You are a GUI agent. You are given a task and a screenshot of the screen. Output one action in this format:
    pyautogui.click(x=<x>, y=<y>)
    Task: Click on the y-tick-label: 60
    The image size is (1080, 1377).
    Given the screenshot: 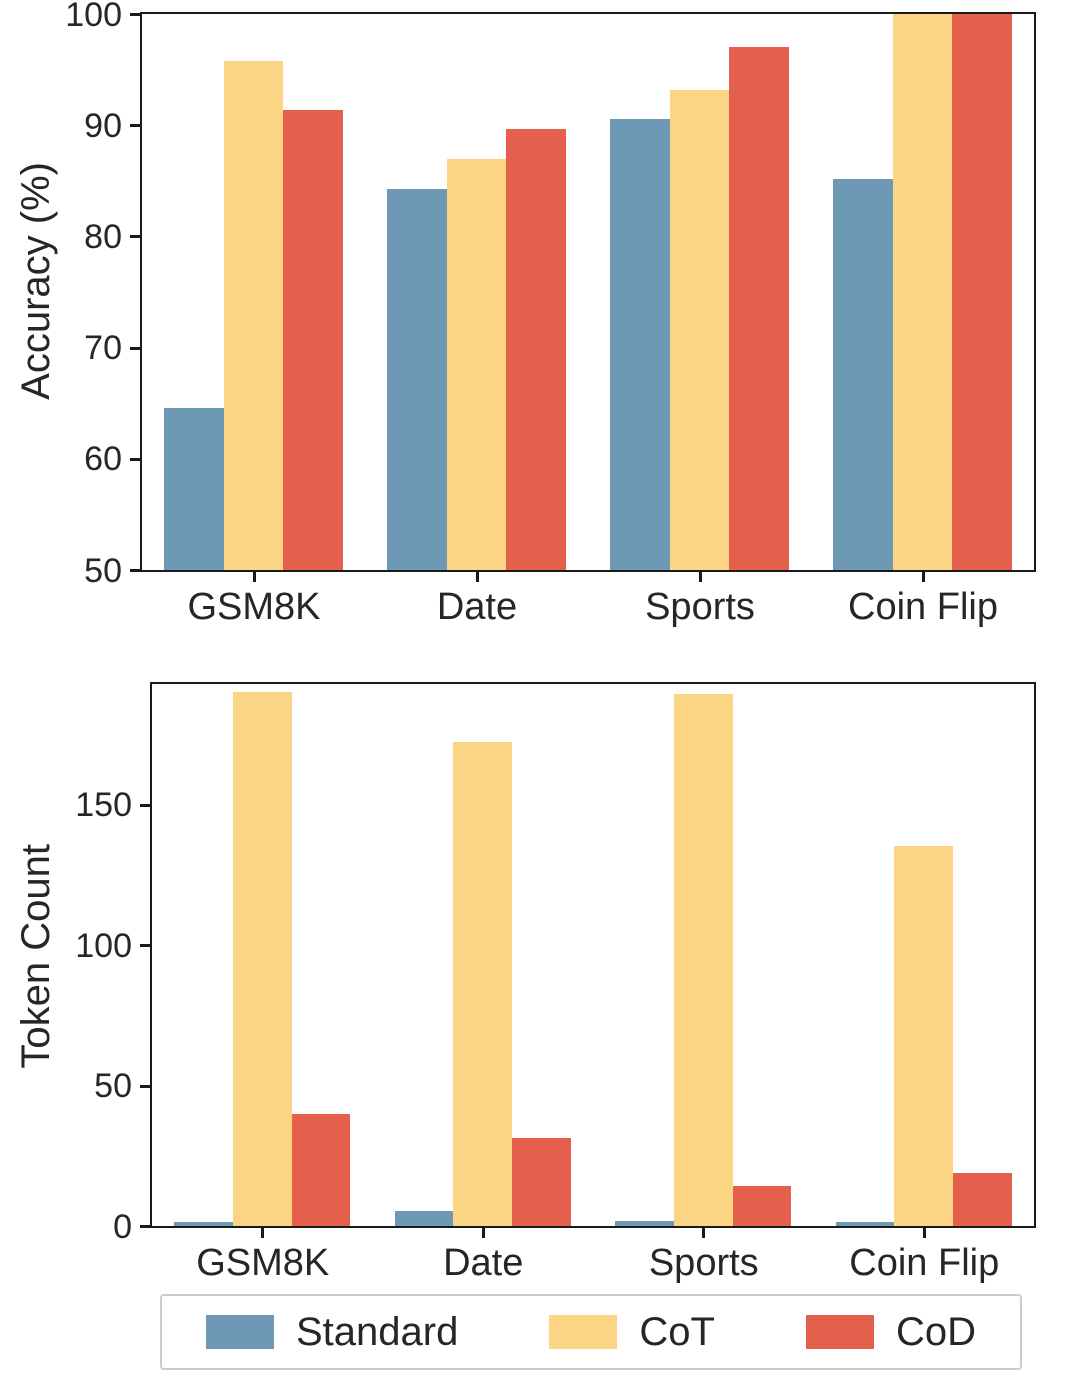 What is the action you would take?
    pyautogui.click(x=103, y=459)
    